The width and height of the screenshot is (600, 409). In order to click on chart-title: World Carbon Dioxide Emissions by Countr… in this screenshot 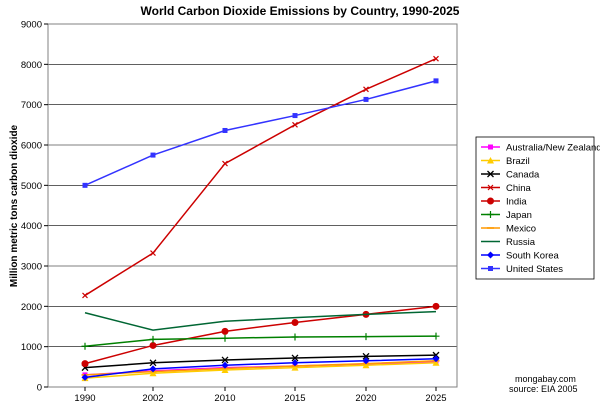, I will do `click(300, 11)`.